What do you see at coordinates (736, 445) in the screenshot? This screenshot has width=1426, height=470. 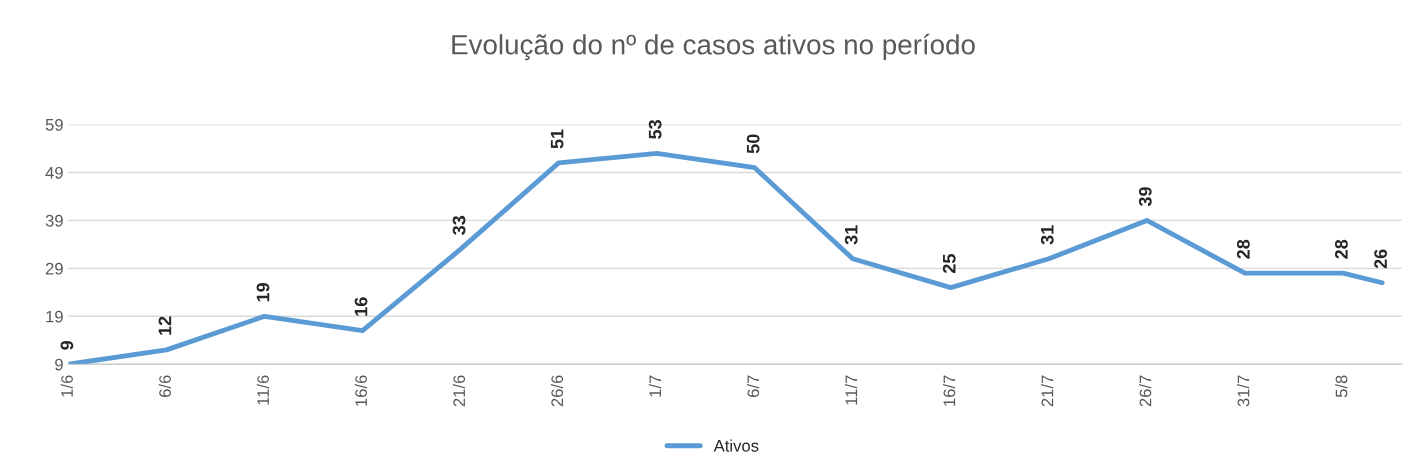 I see `legend-label: Ativos` at bounding box center [736, 445].